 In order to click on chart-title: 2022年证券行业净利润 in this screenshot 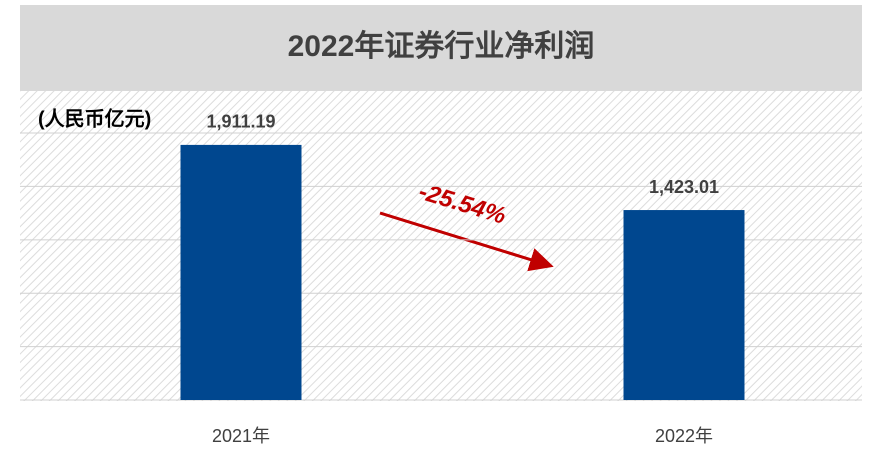, I will do `click(441, 46)`.